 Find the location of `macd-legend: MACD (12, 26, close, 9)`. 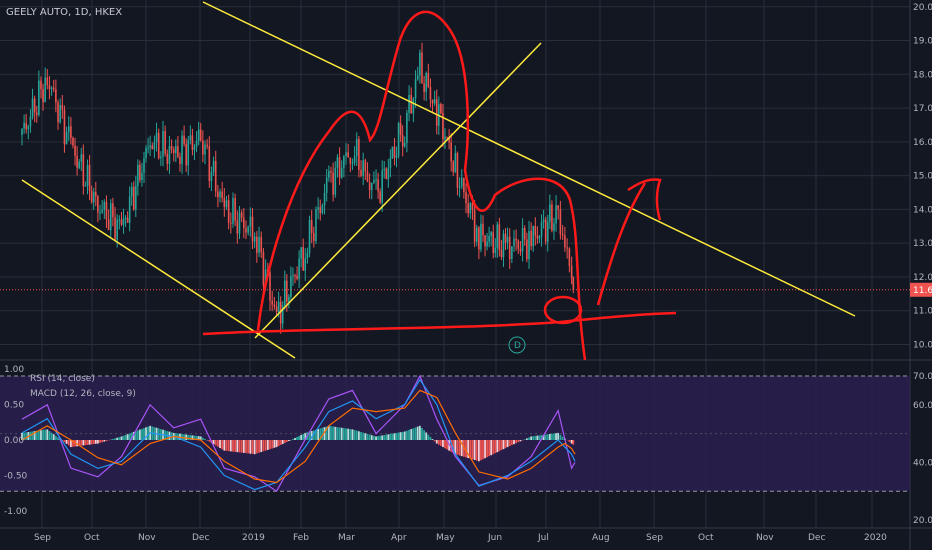

macd-legend: MACD (12, 26, close, 9) is located at coordinates (83, 394).